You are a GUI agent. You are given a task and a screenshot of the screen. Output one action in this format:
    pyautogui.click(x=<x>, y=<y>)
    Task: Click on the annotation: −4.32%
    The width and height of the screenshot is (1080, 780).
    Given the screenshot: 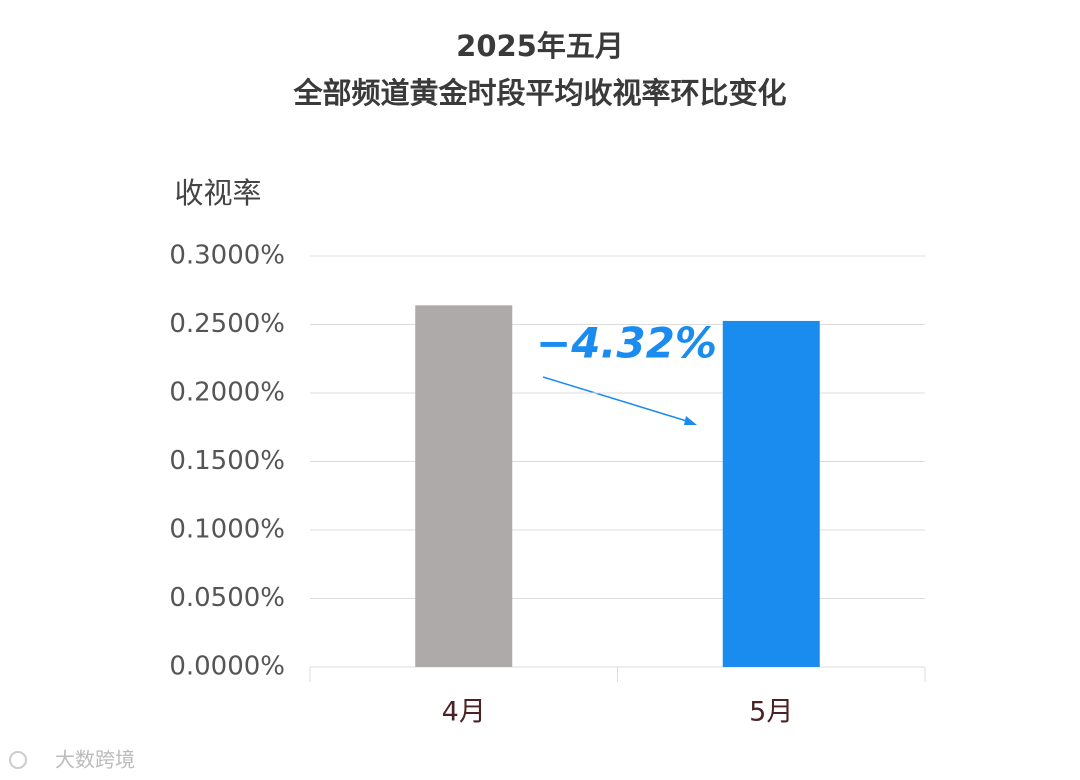 What is the action you would take?
    pyautogui.click(x=626, y=343)
    